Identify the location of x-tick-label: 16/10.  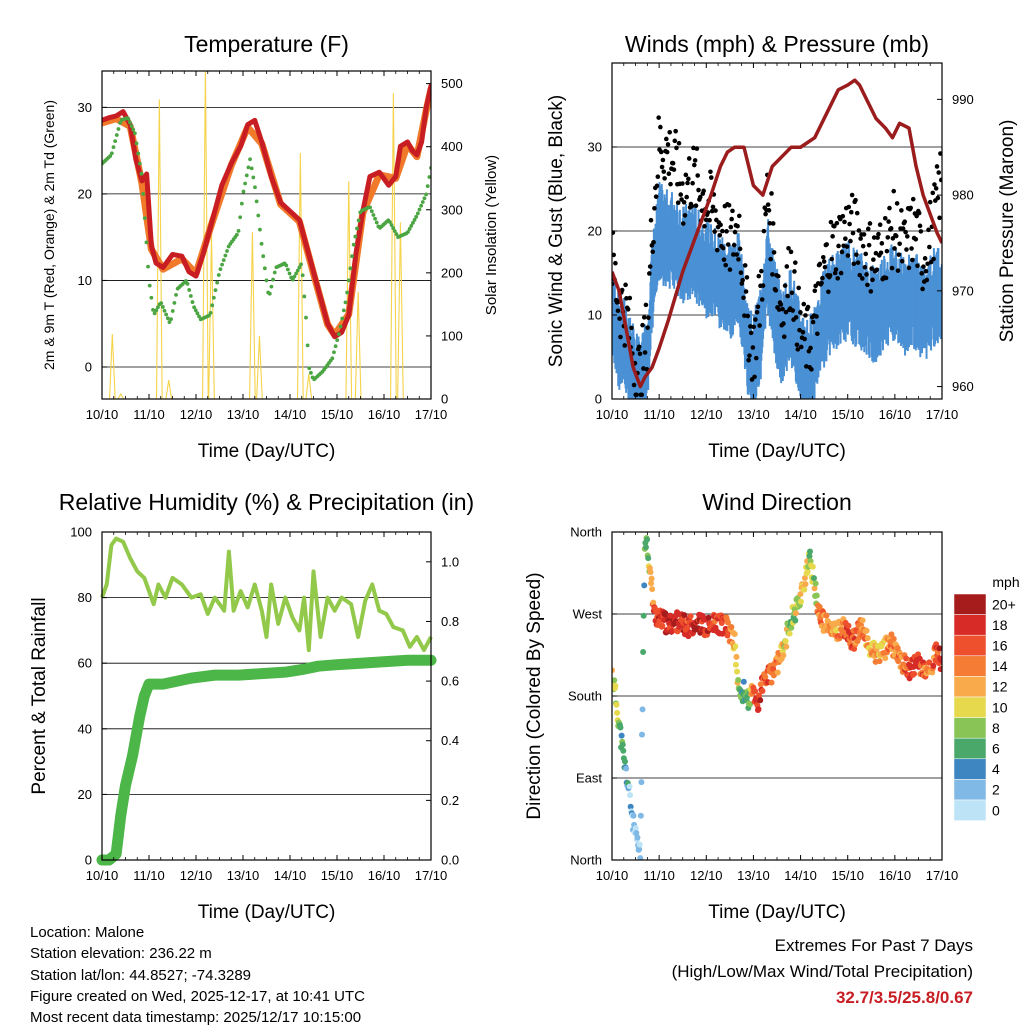
(384, 875).